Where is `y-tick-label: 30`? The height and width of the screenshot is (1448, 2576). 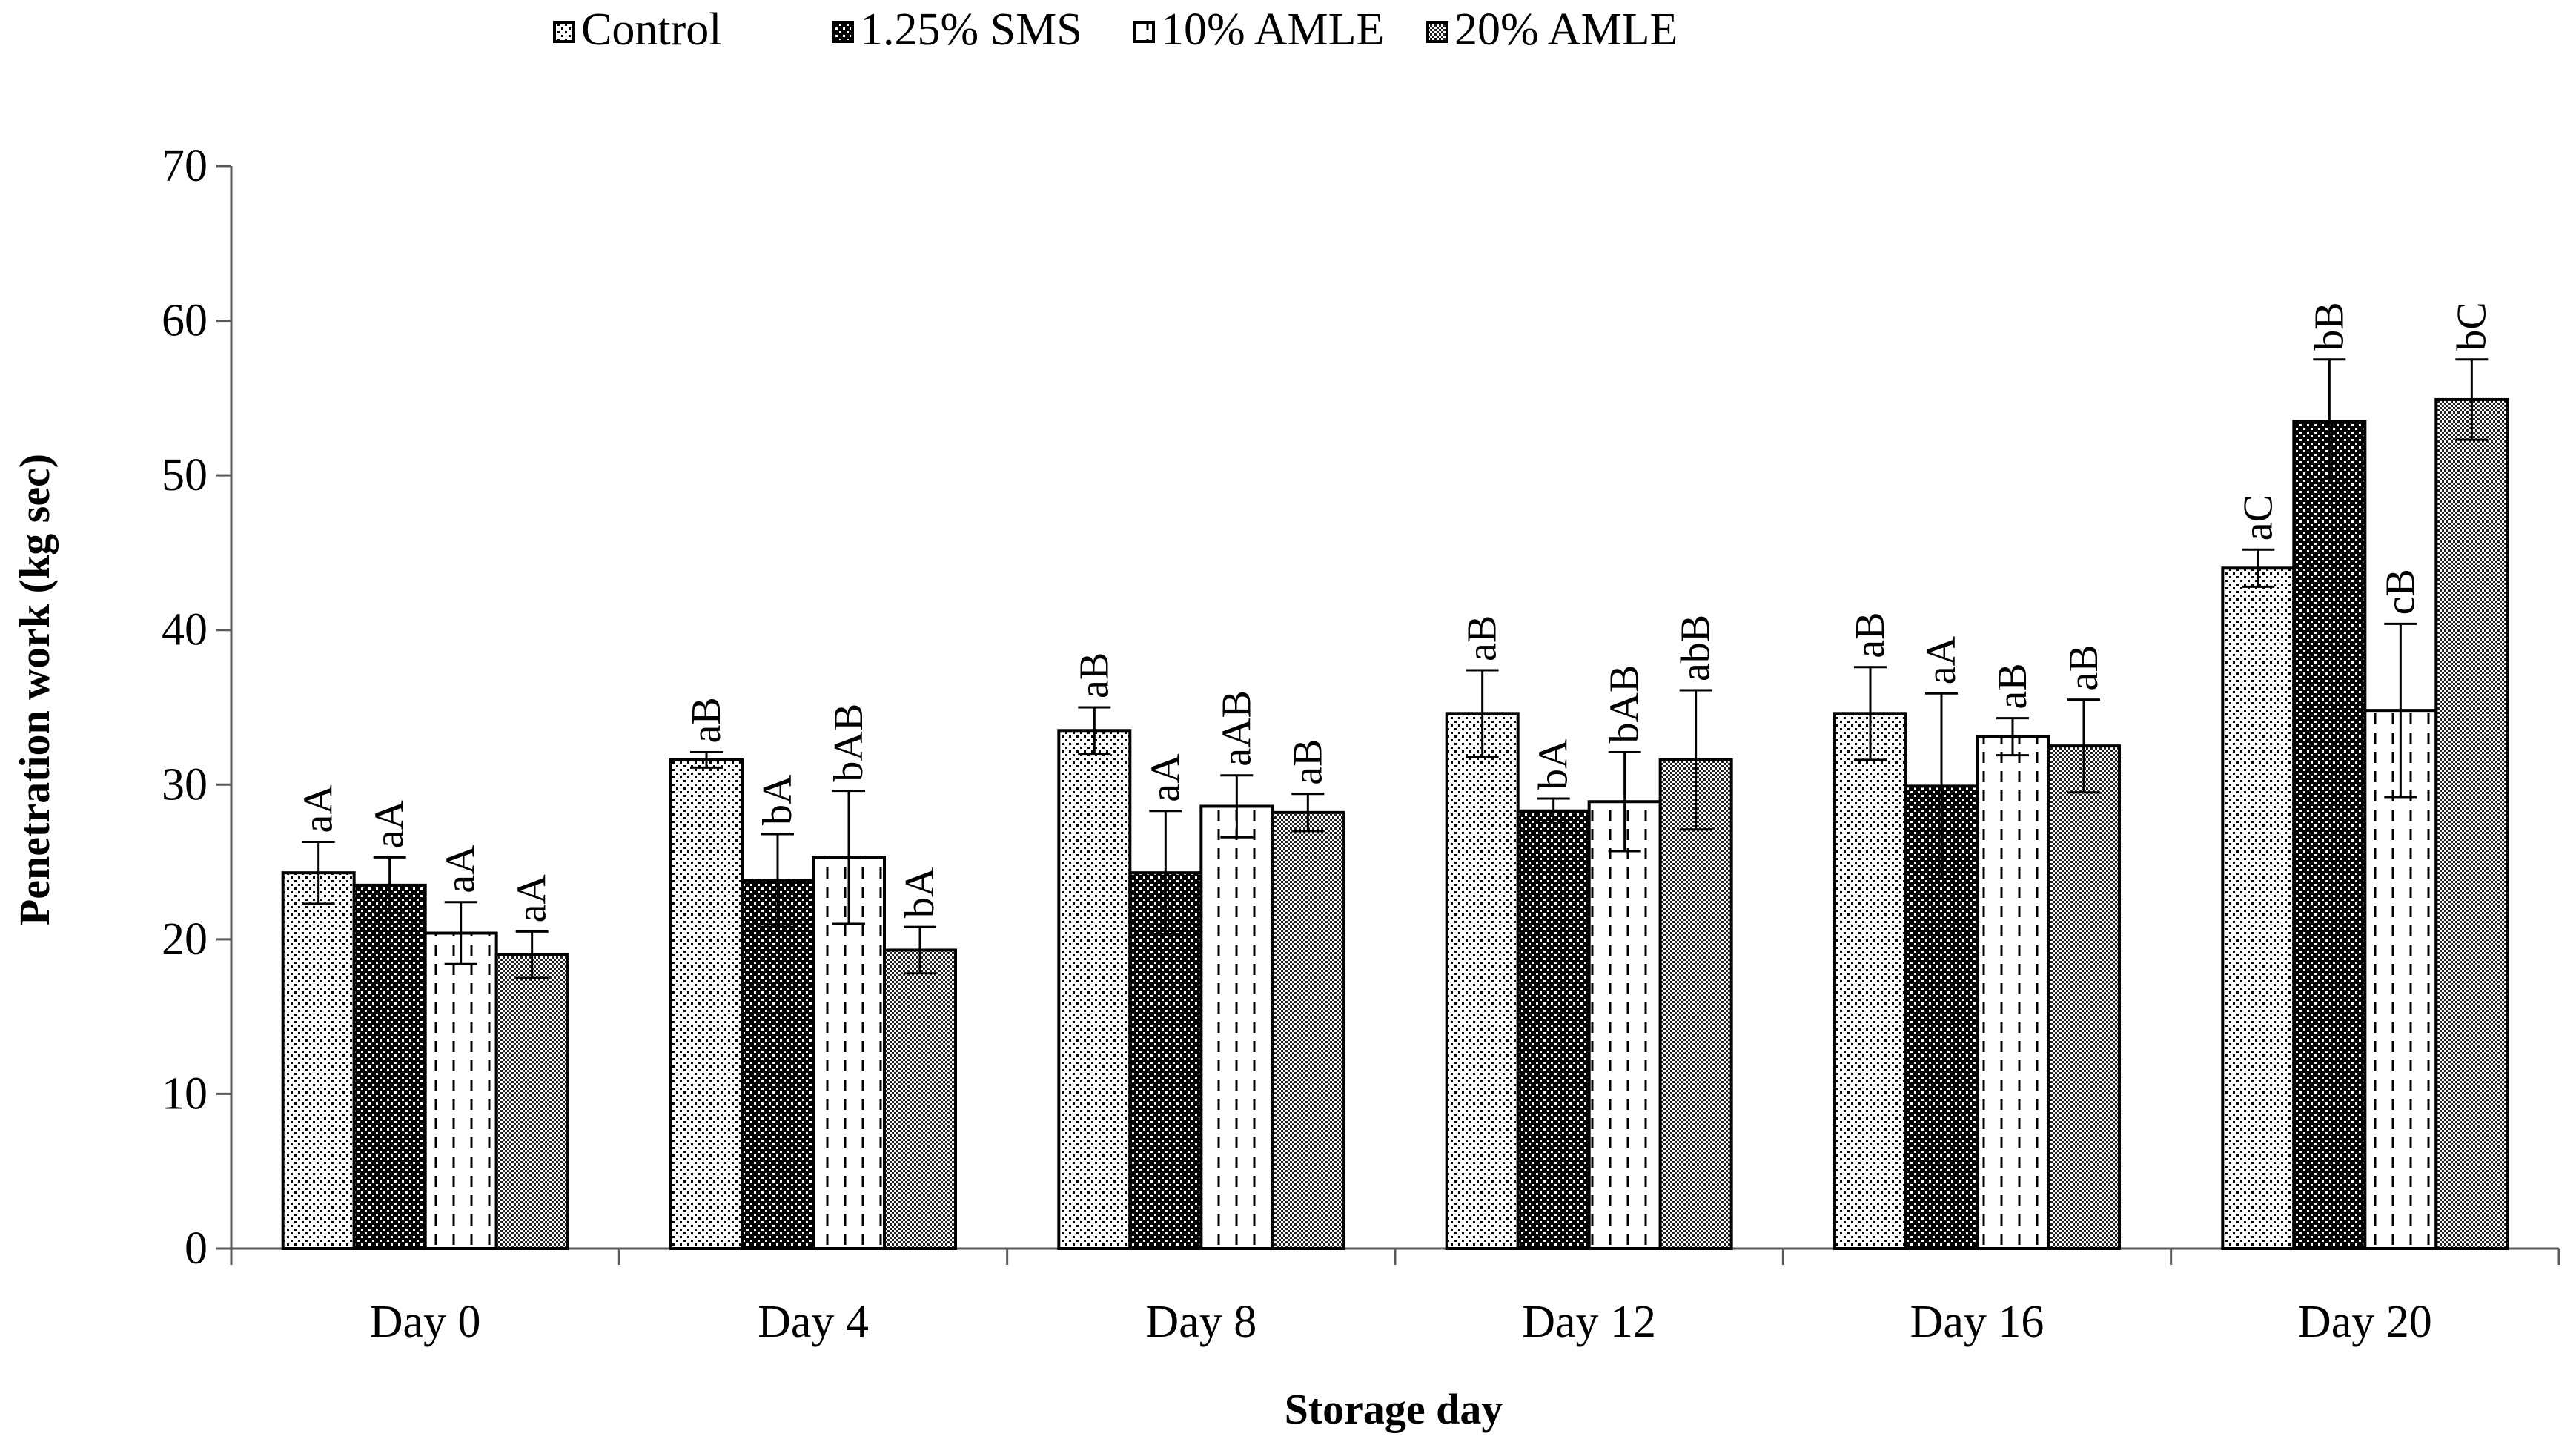
y-tick-label: 30 is located at coordinates (185, 785).